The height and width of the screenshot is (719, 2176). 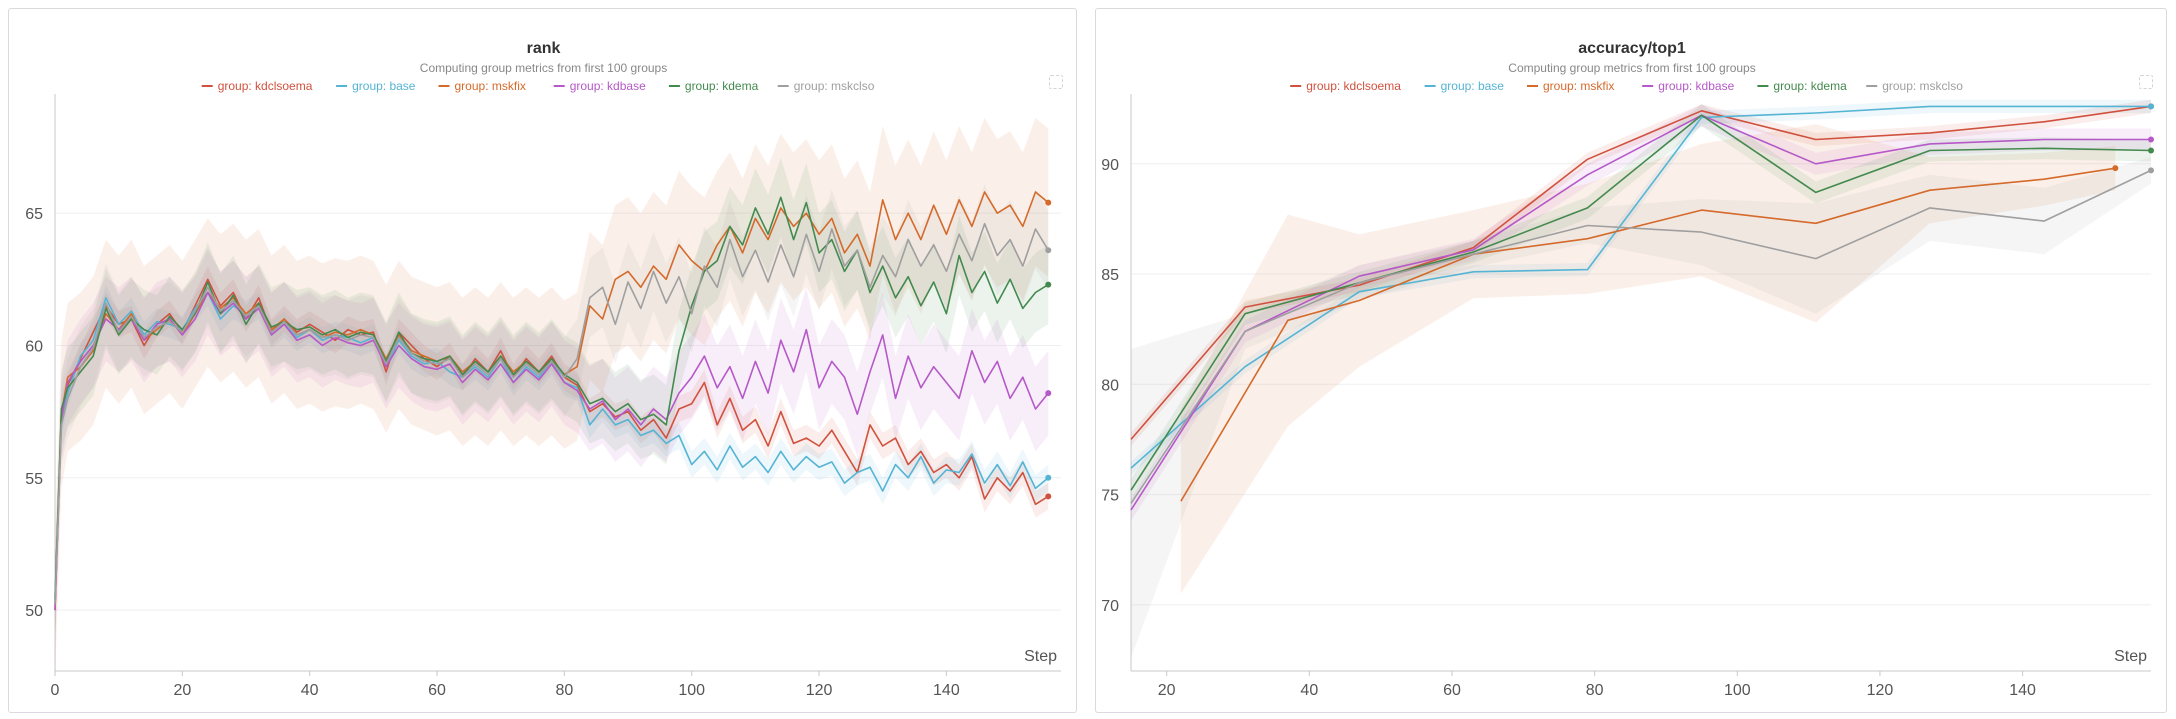 What do you see at coordinates (544, 48) in the screenshot?
I see `chart-title: rank` at bounding box center [544, 48].